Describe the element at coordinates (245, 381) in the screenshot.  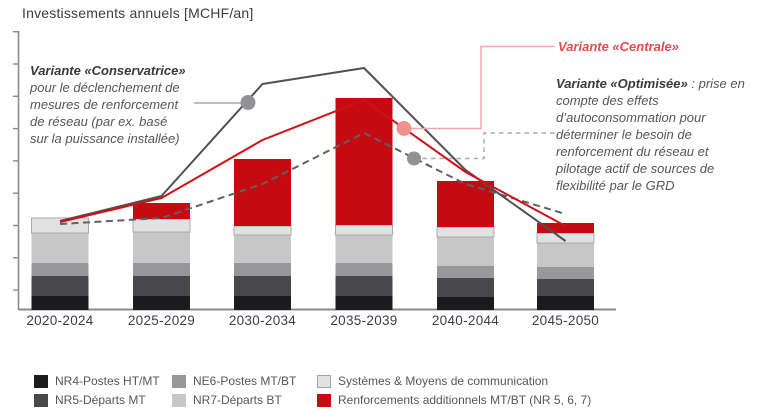
I see `legend-label: NE6-Postes MT/BT` at that location.